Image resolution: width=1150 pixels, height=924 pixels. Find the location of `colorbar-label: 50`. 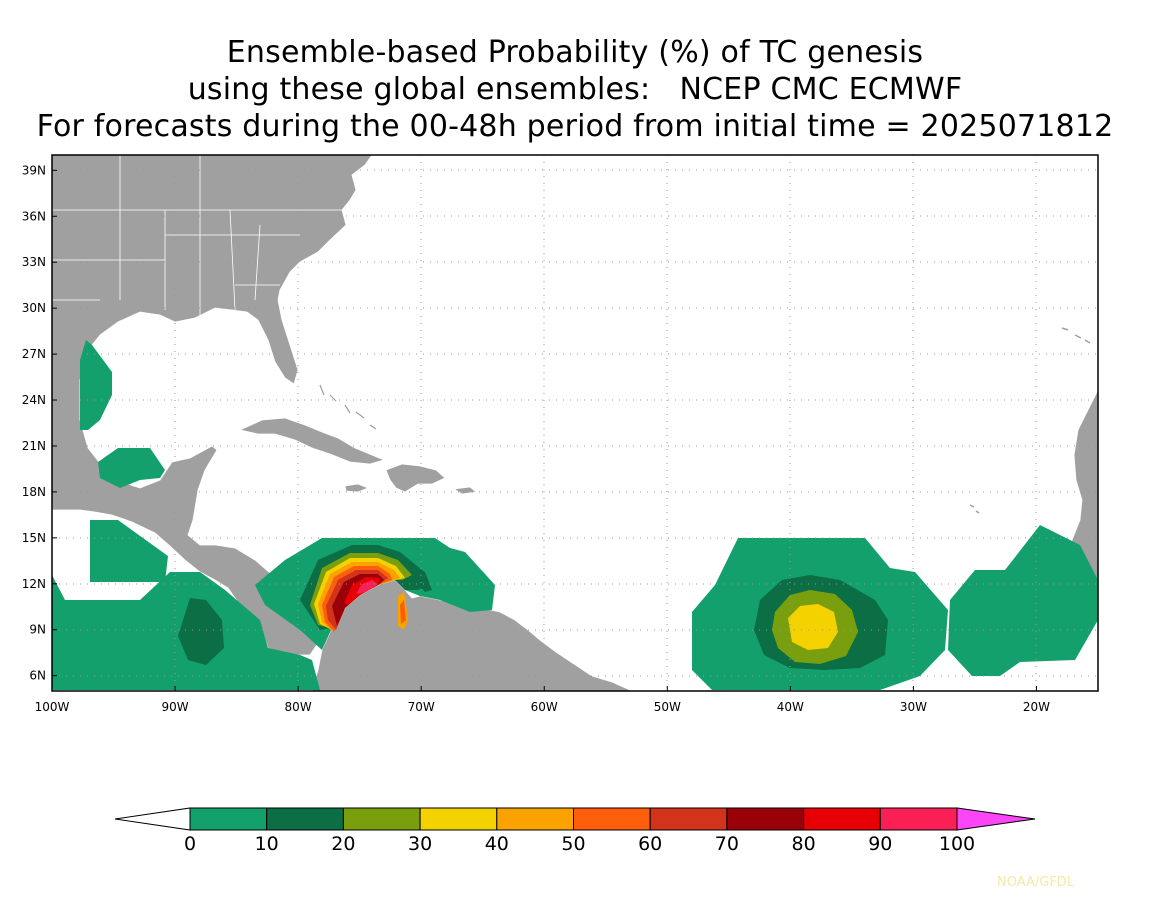

colorbar-label: 50 is located at coordinates (573, 844).